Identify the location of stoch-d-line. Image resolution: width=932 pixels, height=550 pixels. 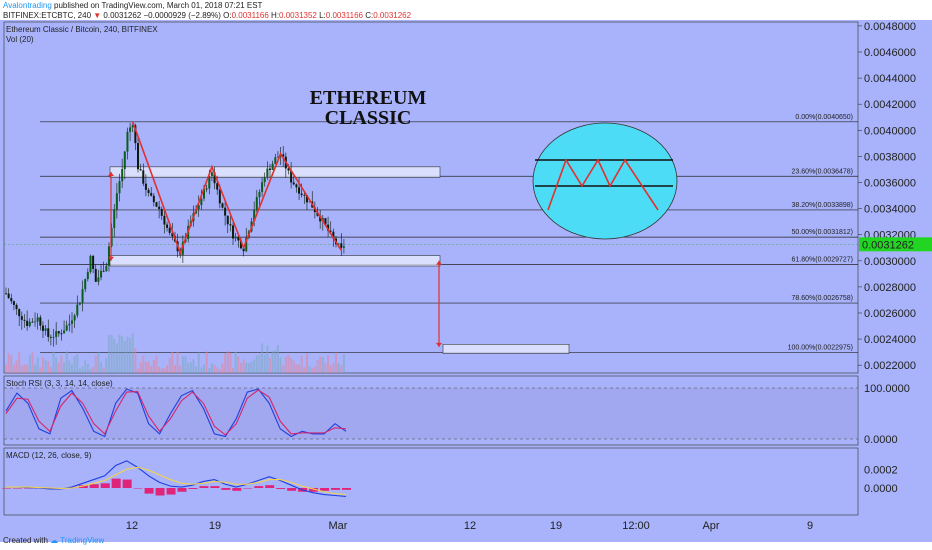
(176, 412).